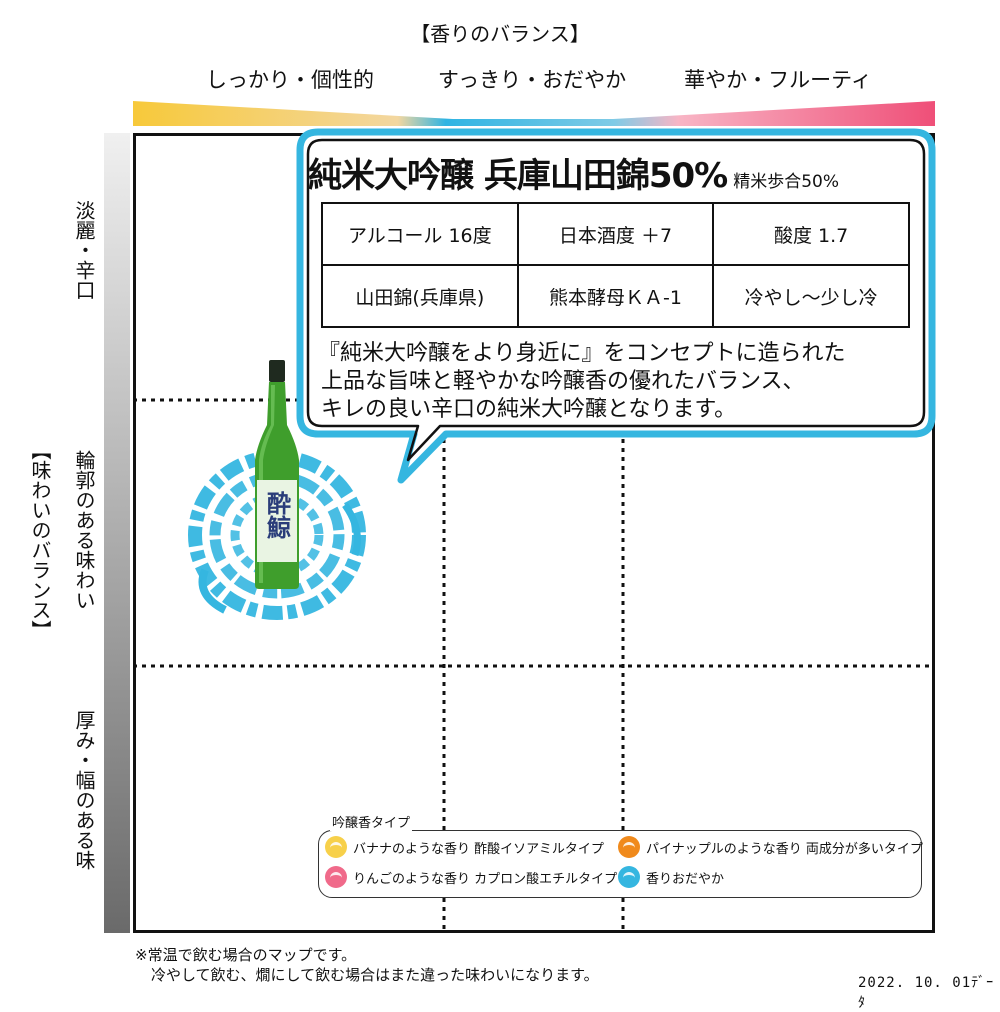 This screenshot has width=1000, height=1012. What do you see at coordinates (811, 234) in the screenshot?
I see `spec-acidity: 酸度 1.7` at bounding box center [811, 234].